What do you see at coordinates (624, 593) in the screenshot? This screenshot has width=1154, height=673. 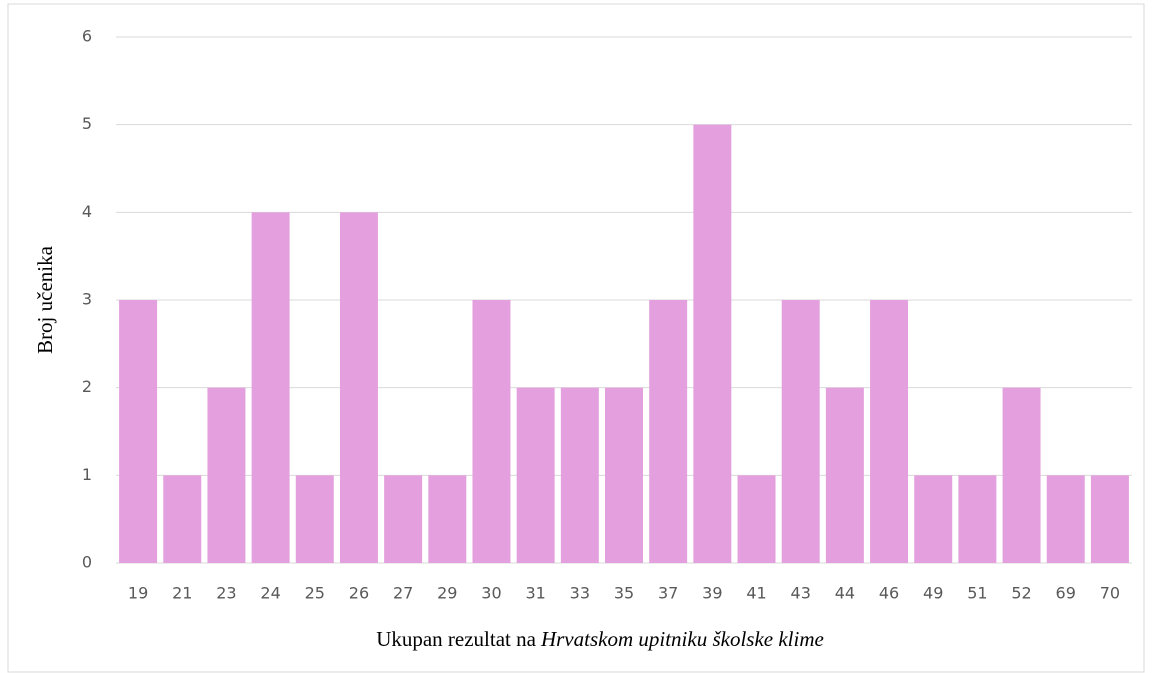 I see `x-tick-label: 35` at bounding box center [624, 593].